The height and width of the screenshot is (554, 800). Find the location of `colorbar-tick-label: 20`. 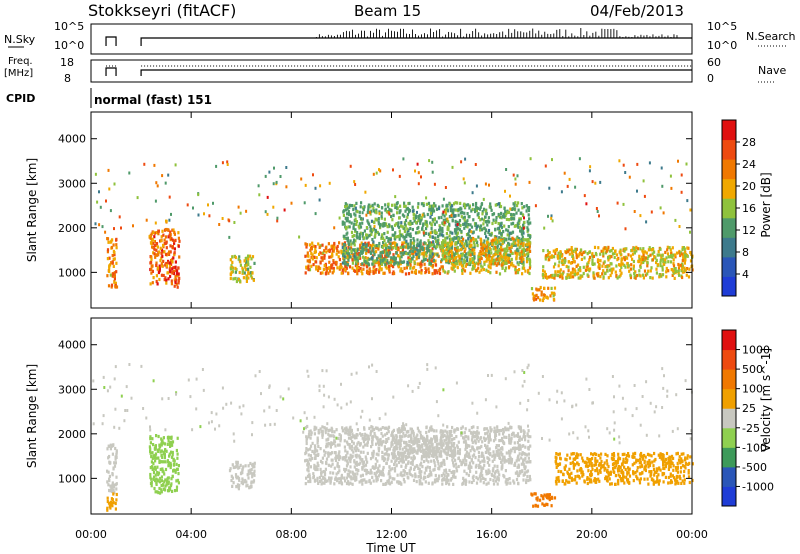

colorbar-tick-label: 20 is located at coordinates (749, 186).